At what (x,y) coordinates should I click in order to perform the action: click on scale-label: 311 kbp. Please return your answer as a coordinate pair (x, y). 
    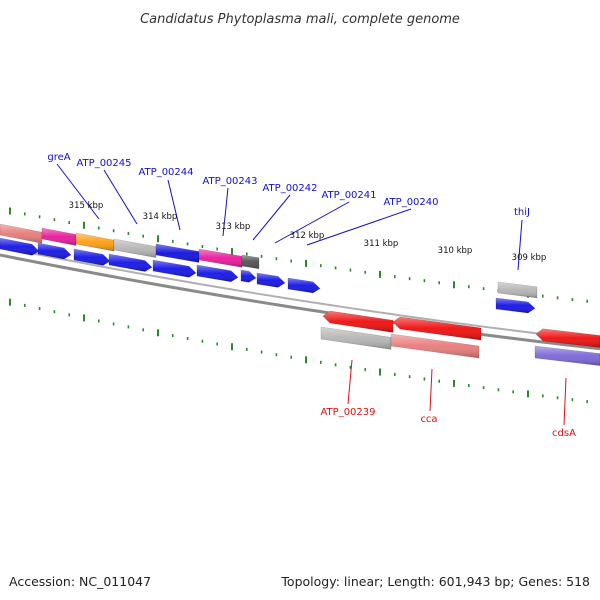
    Looking at the image, I should click on (381, 244).